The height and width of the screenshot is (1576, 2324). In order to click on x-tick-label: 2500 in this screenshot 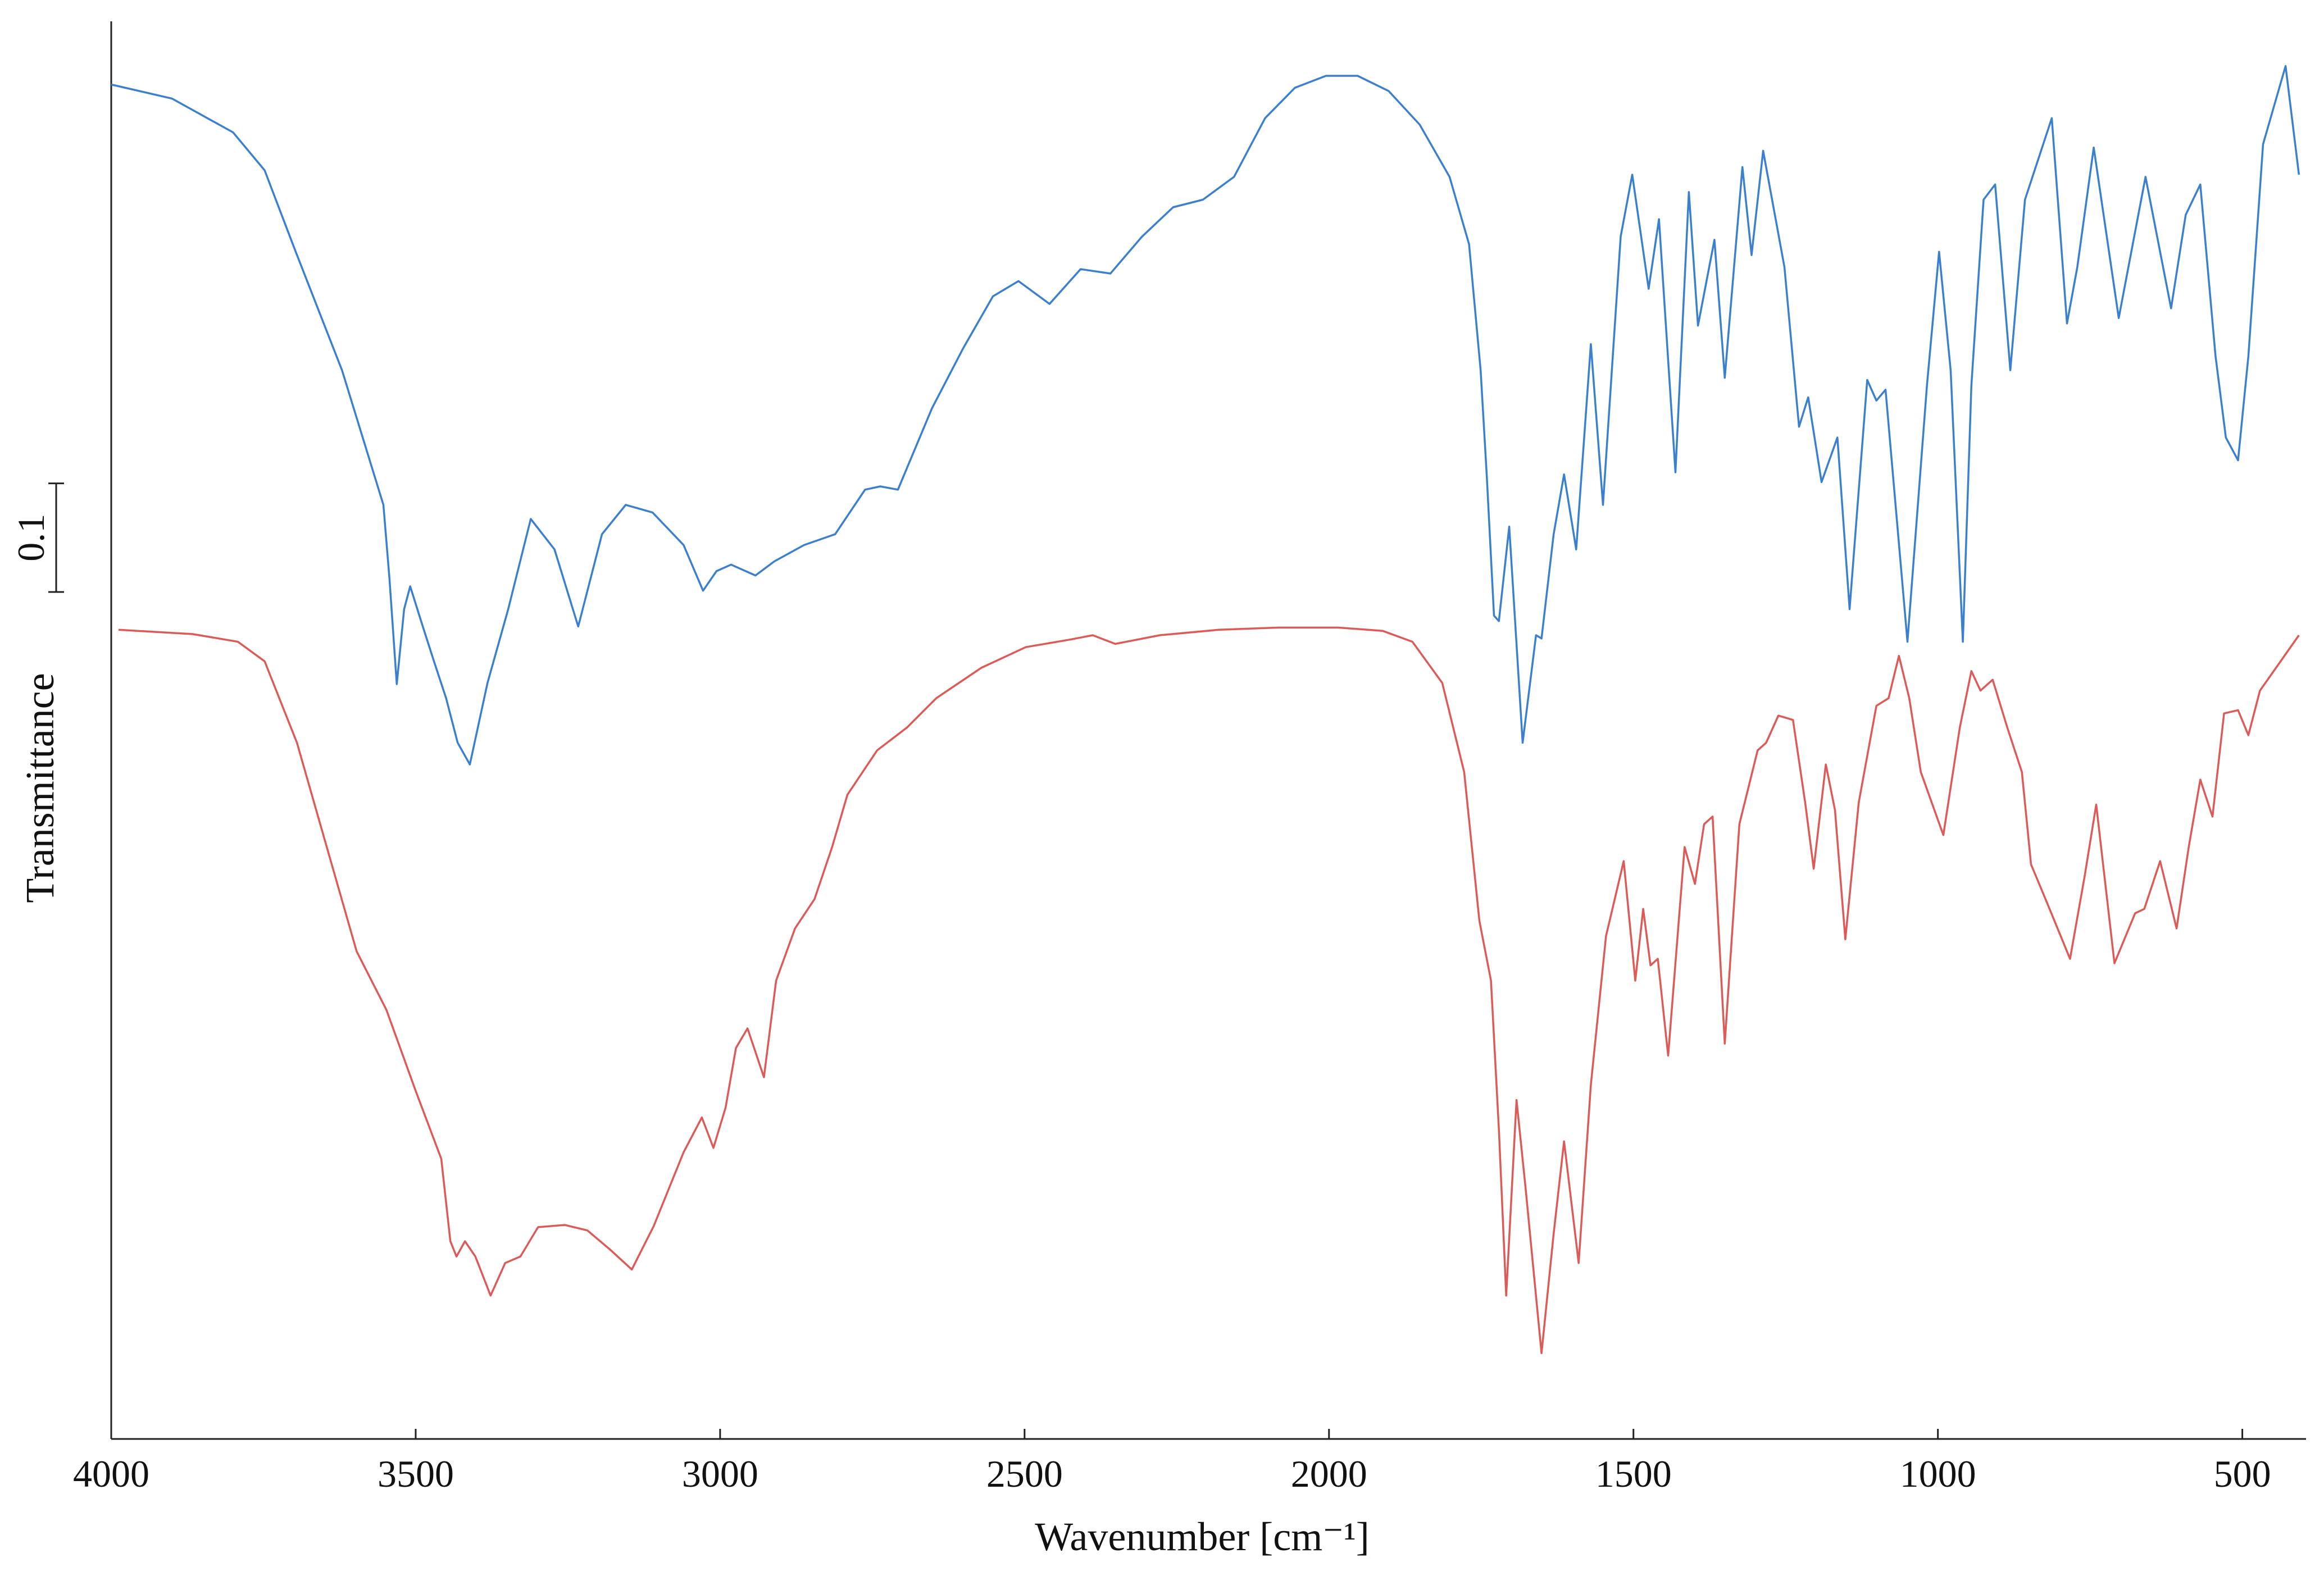, I will do `click(1024, 1473)`.